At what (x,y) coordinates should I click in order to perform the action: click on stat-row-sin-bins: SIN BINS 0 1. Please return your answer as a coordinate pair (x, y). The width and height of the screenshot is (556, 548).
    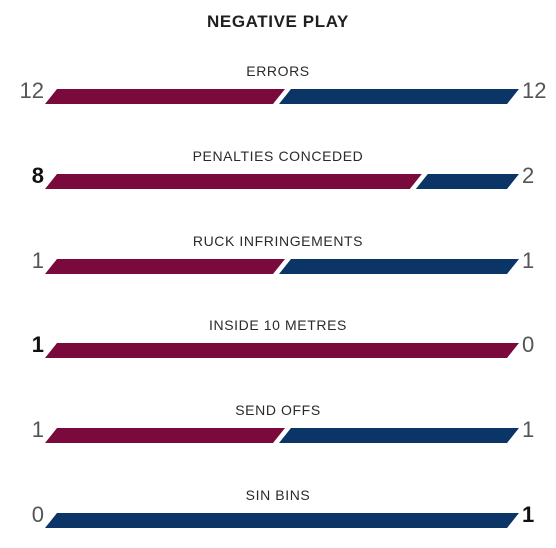
    Looking at the image, I should click on (278, 517).